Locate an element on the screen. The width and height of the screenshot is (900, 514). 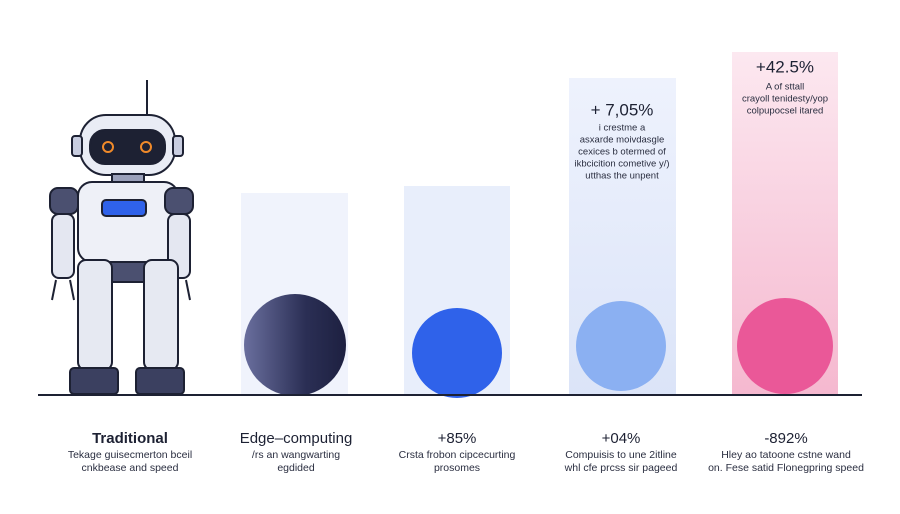
callout-line: asxarde moivdasgle is located at coordinates (622, 140).